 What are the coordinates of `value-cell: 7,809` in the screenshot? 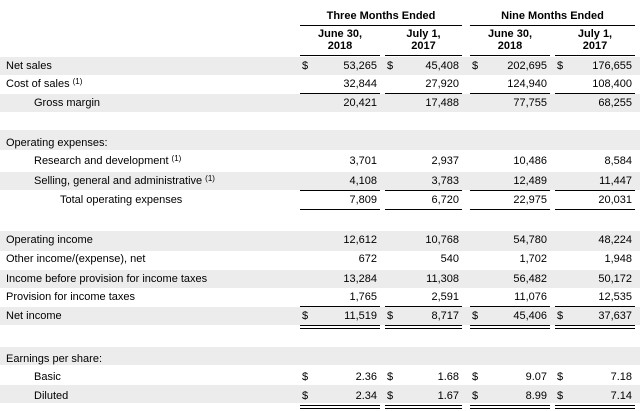 It's located at (363, 200).